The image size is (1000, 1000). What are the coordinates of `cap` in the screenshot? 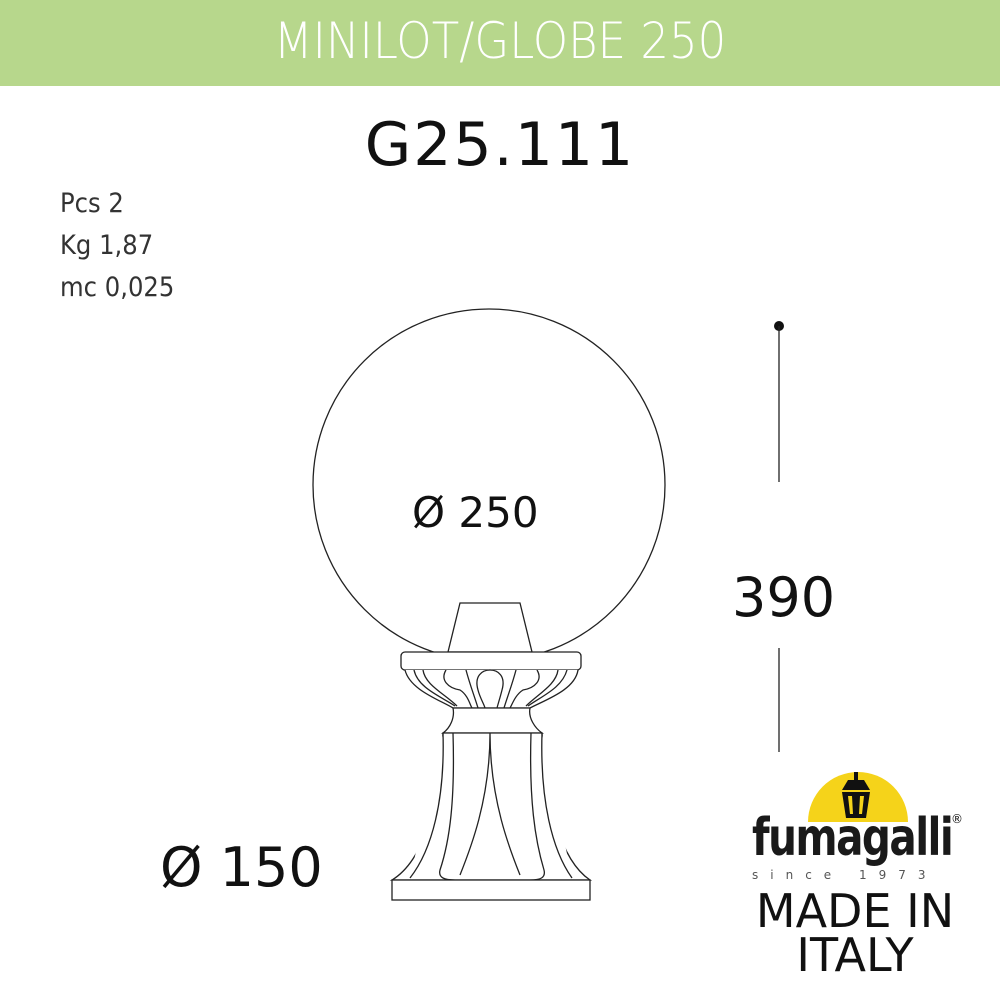 It's located at (490, 627).